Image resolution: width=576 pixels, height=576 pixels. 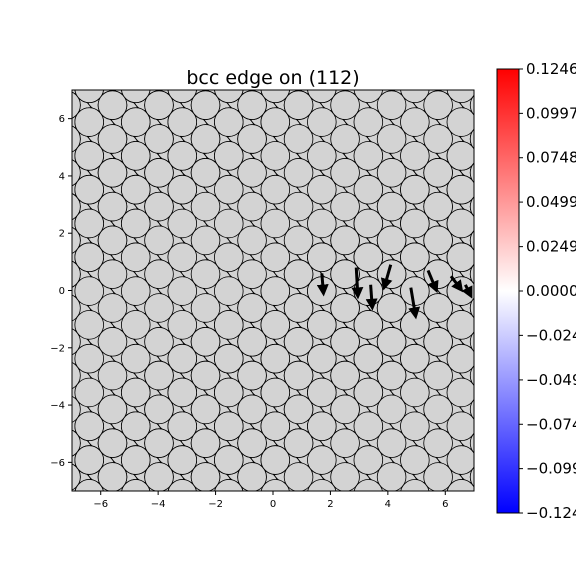 I want to click on displacement-arrow, so click(x=432, y=281).